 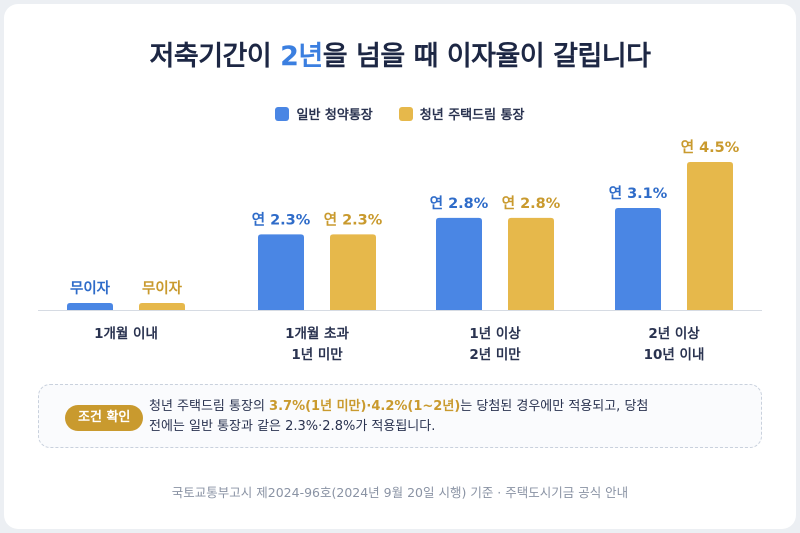 I want to click on chart-legend: 일반 청약통장 청년 주택드림 통장, so click(x=400, y=113).